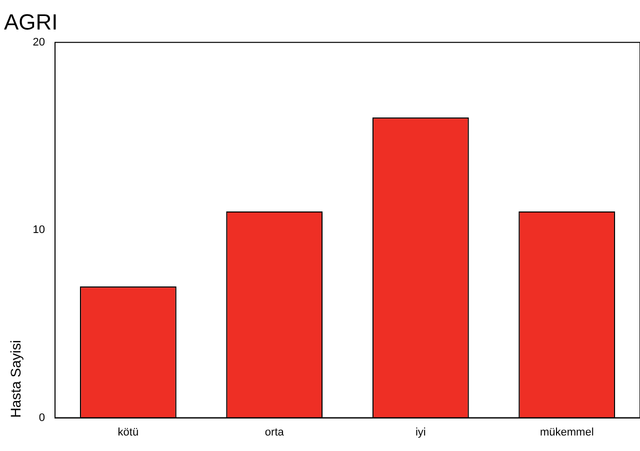 This screenshot has width=640, height=451. Describe the element at coordinates (274, 432) in the screenshot. I see `x-tick-label: orta` at that location.